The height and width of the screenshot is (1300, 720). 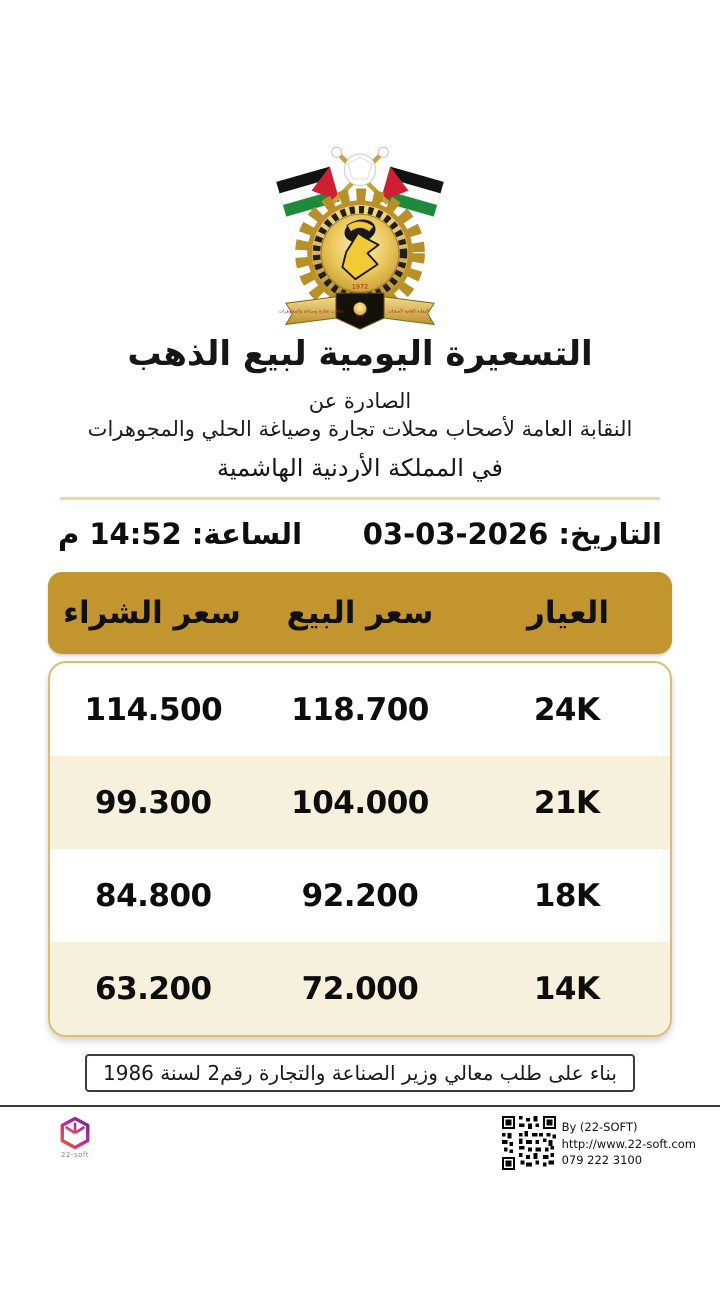 What do you see at coordinates (360, 286) in the screenshot?
I see `emblem-year: 1972` at bounding box center [360, 286].